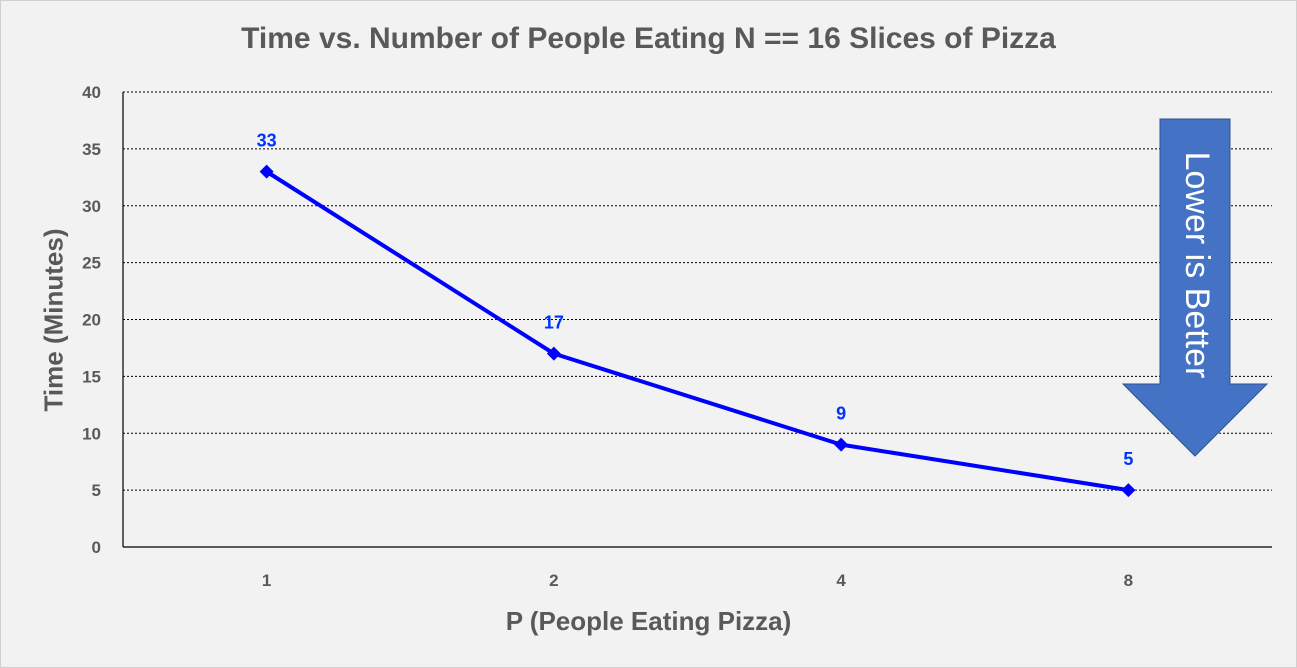 The width and height of the screenshot is (1297, 668). Describe the element at coordinates (91, 320) in the screenshot. I see `y-tick-label: 20` at that location.